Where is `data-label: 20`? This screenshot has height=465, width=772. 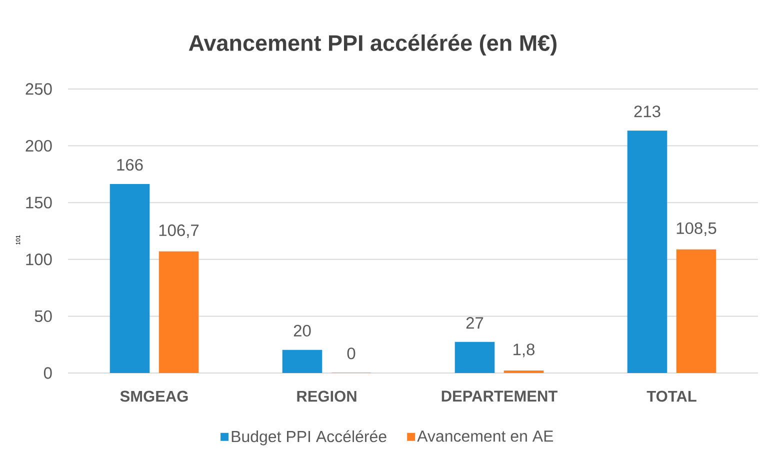
data-label: 20 is located at coordinates (302, 330).